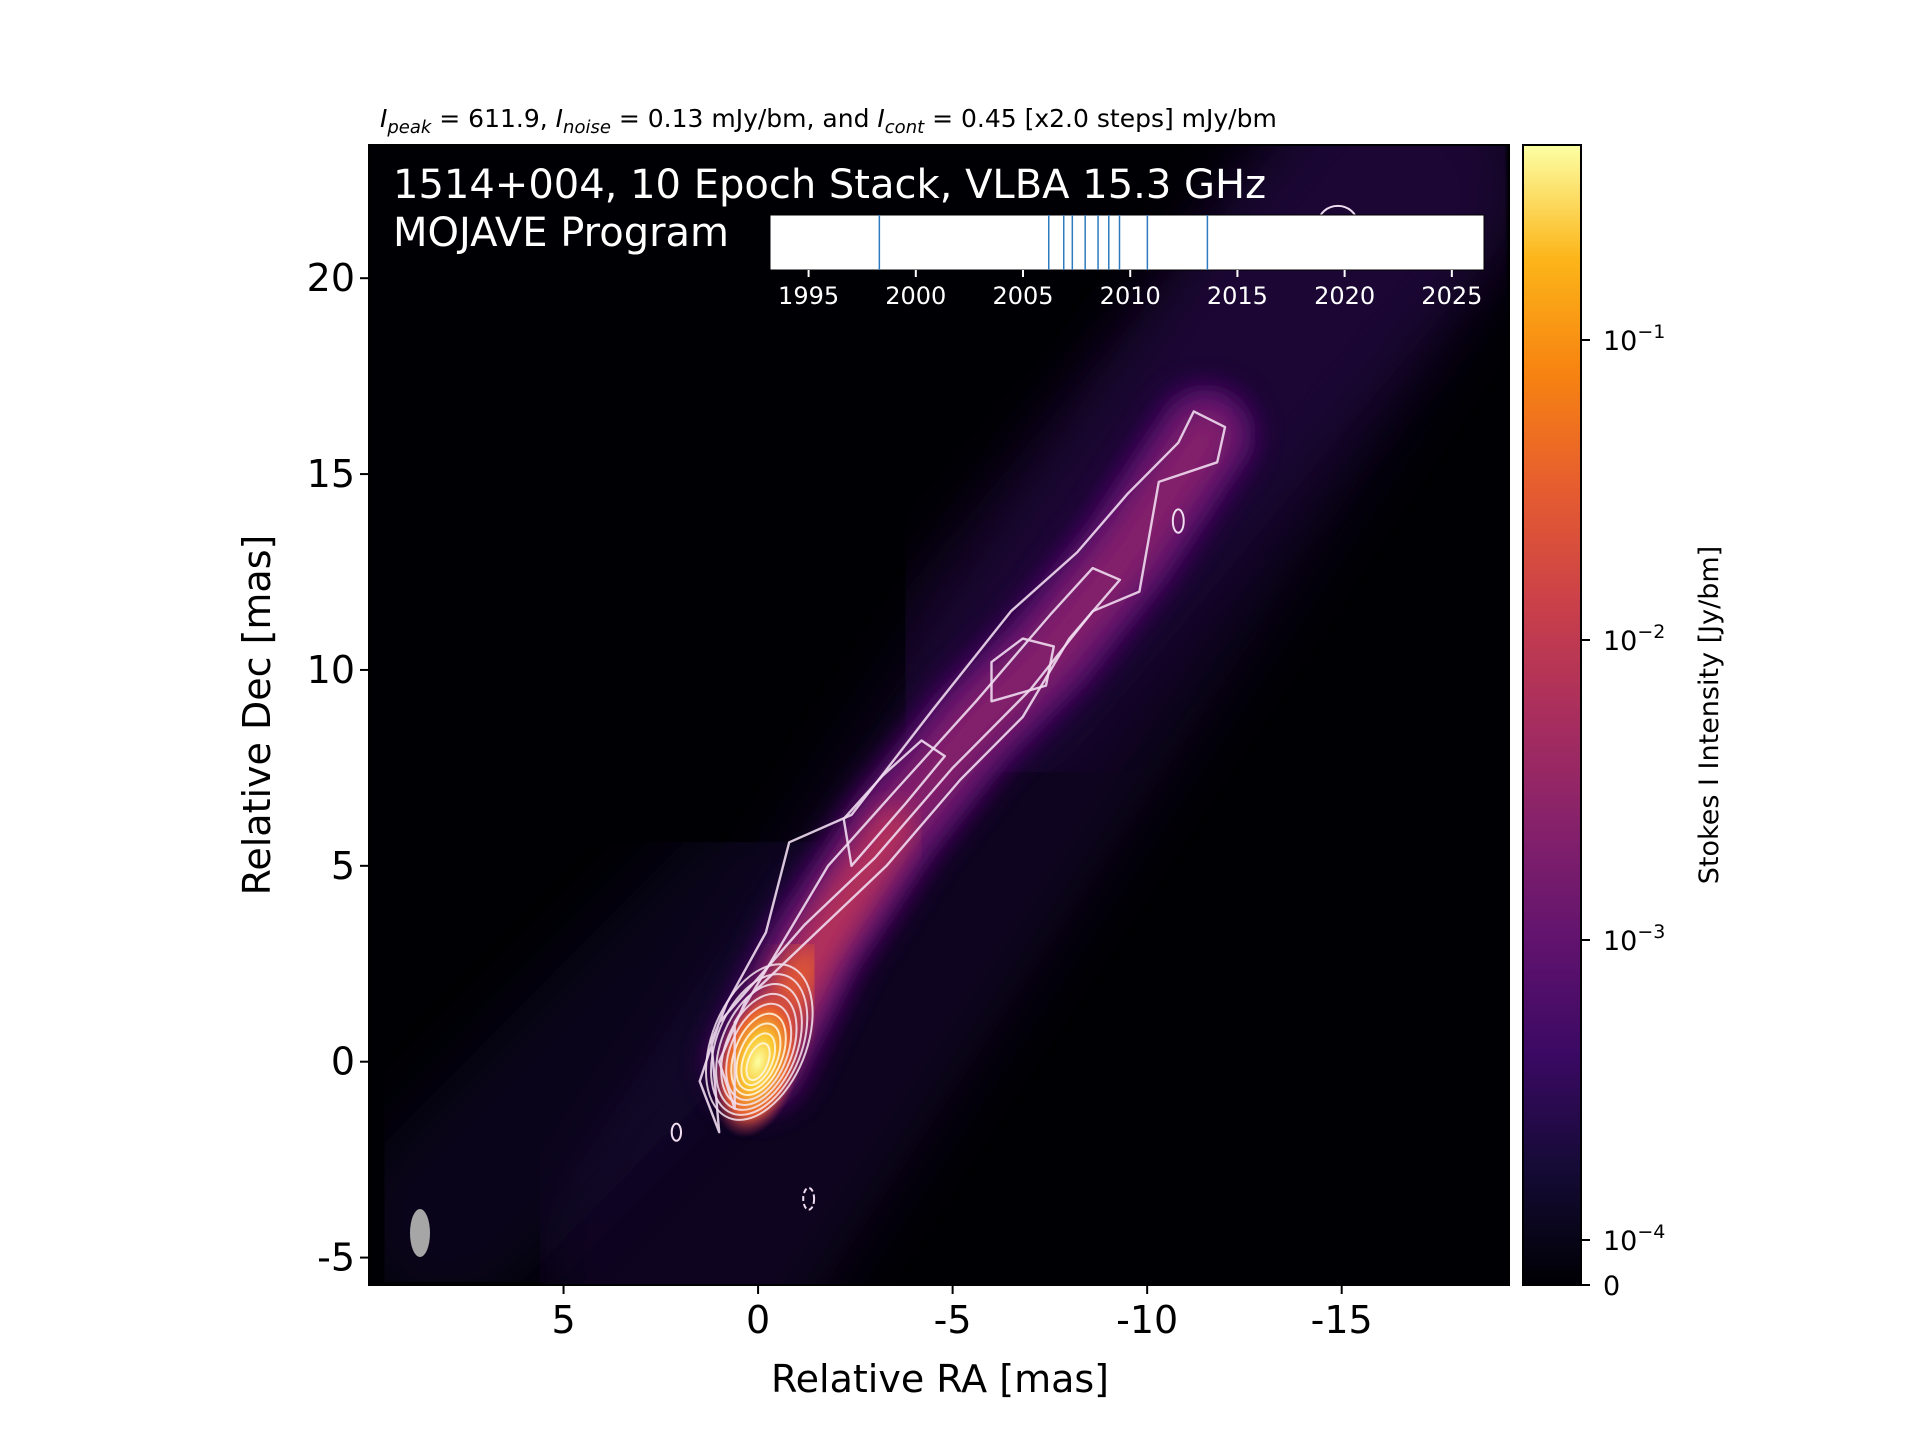  I want to click on jet-outer-contour, so click(962, 772).